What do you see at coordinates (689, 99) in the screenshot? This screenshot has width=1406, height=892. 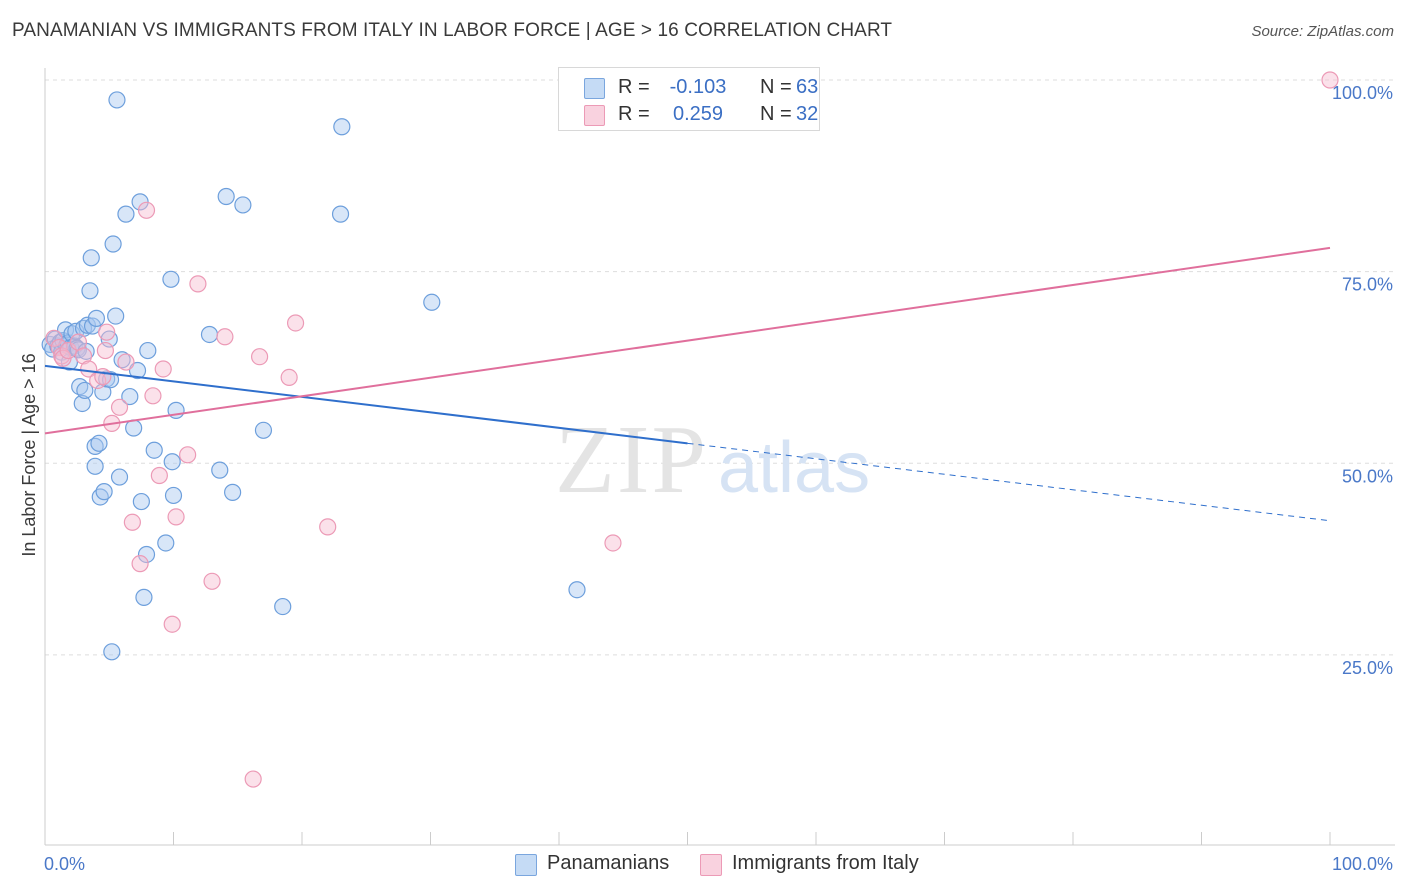 I see `legend-box: R = -0.103 N = 63 R = 0.259 N = 32` at bounding box center [689, 99].